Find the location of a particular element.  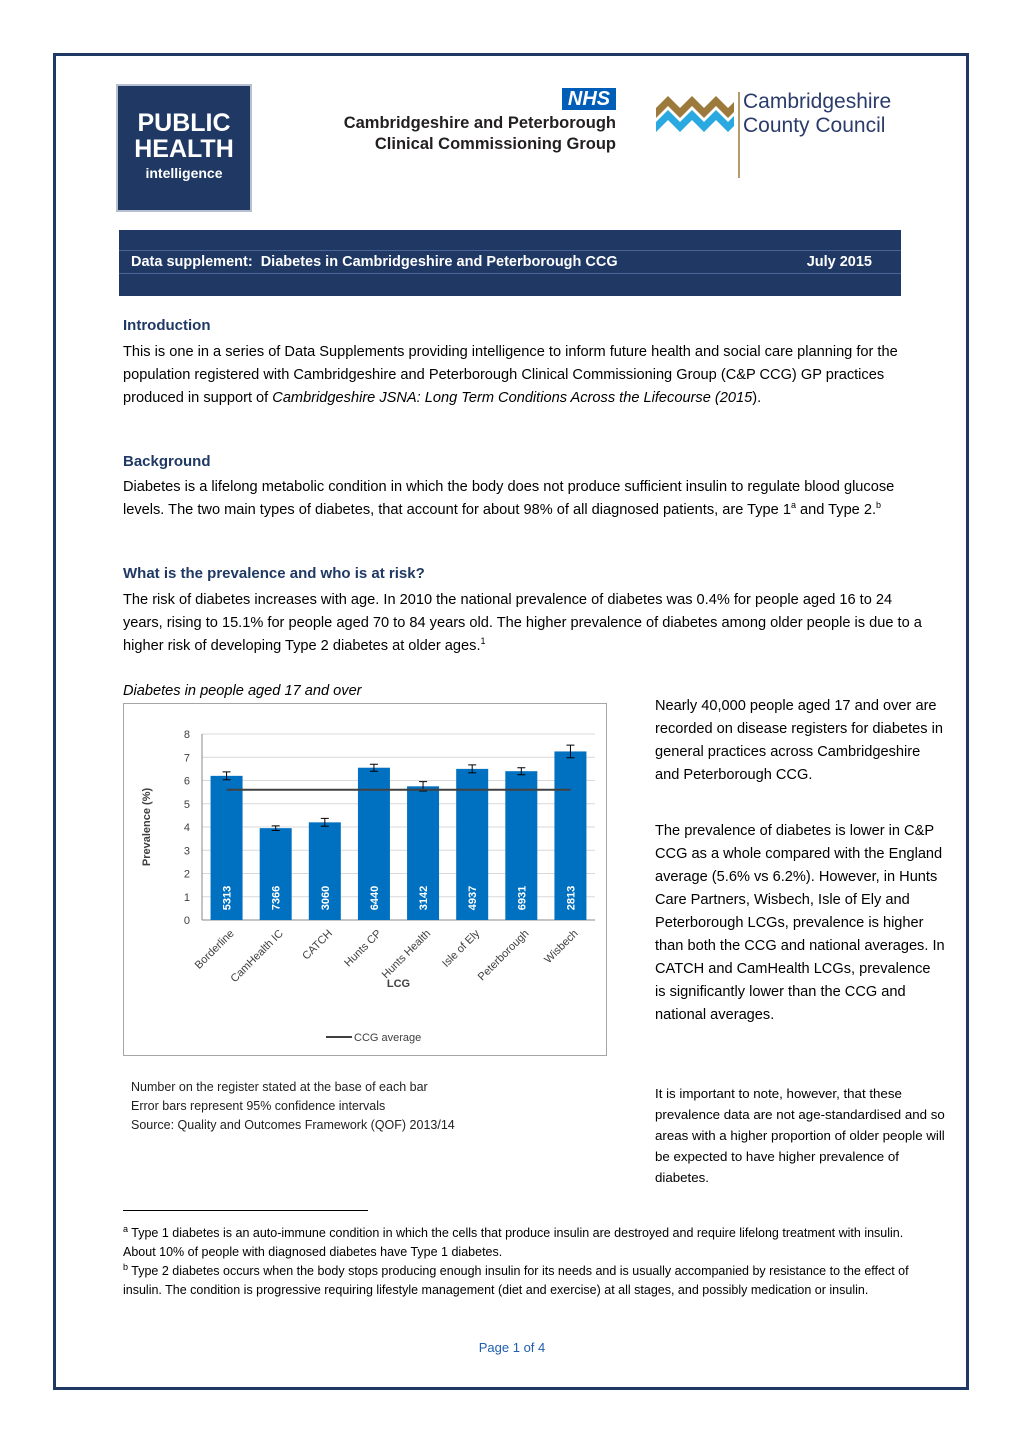

nhs-logo: NHS is located at coordinates (589, 99).